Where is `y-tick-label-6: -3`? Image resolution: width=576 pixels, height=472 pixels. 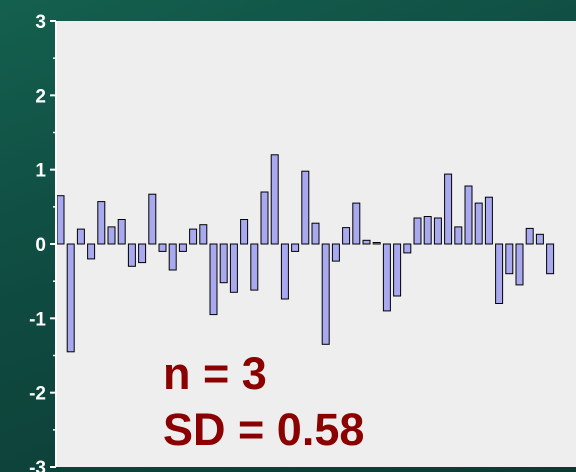
y-tick-label-6: -3 is located at coordinates (37, 465).